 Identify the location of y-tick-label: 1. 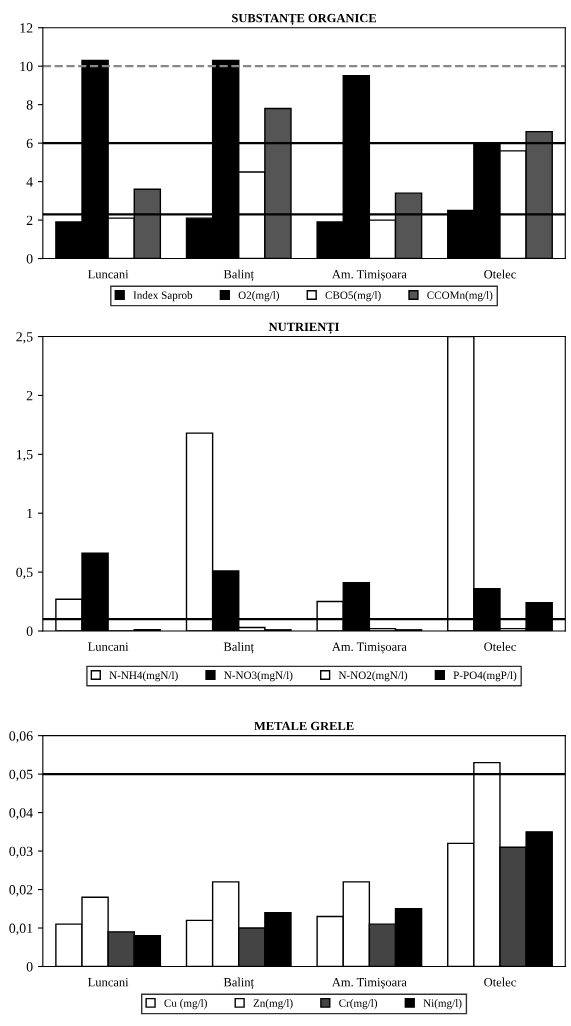
(30, 513).